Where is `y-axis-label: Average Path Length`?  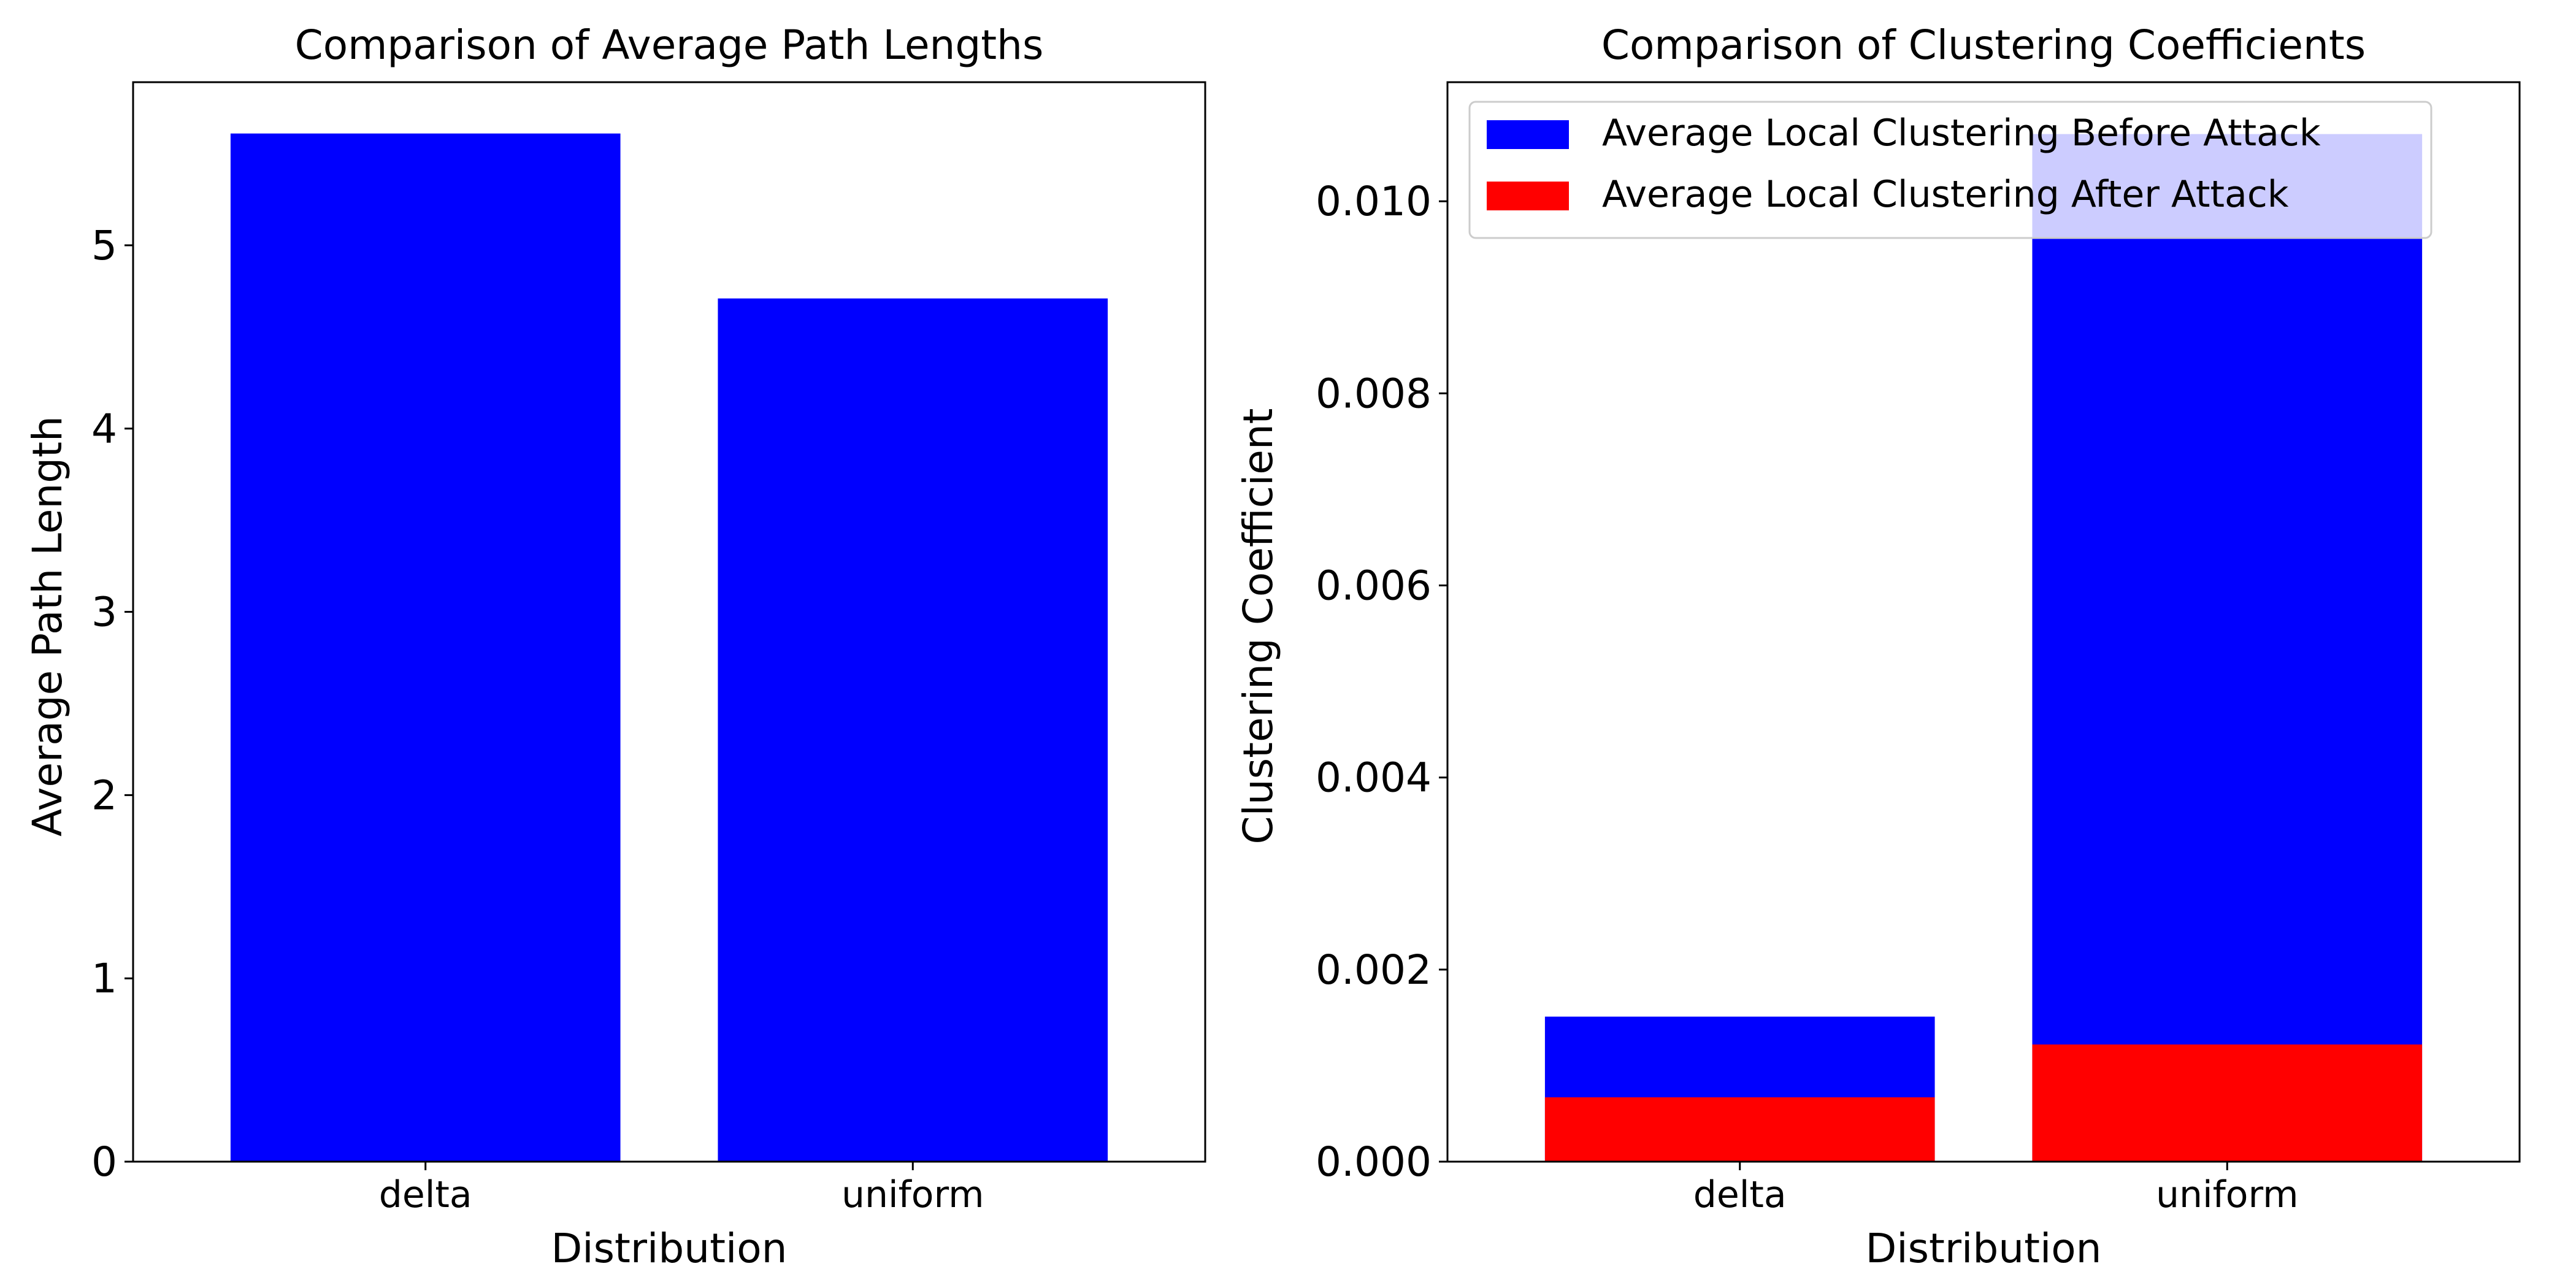
y-axis-label: Average Path Length is located at coordinates (47, 626).